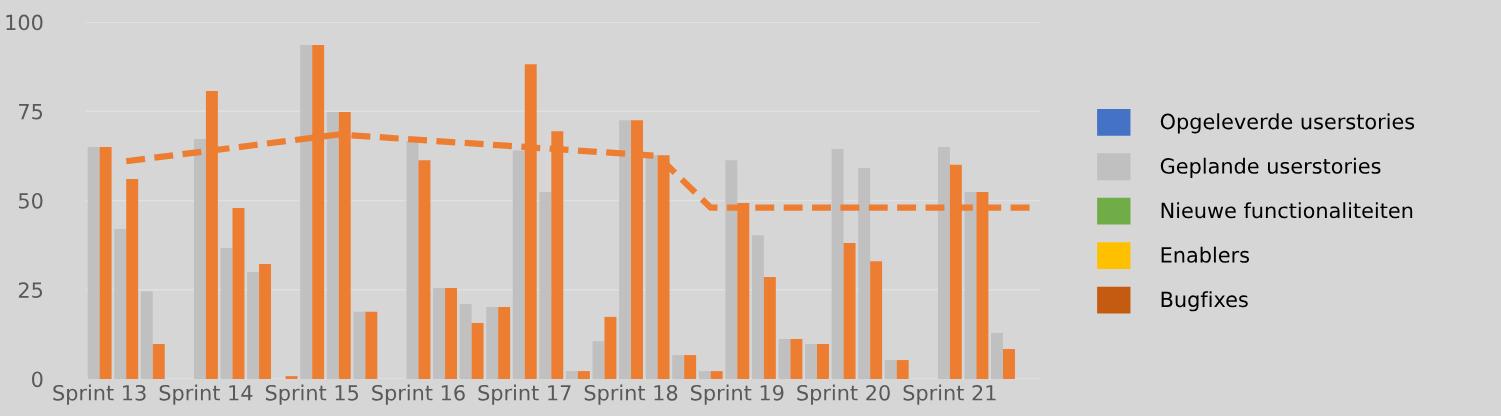 The height and width of the screenshot is (416, 1501). Describe the element at coordinates (418, 394) in the screenshot. I see `x-tick-label: Sprint 16` at that location.